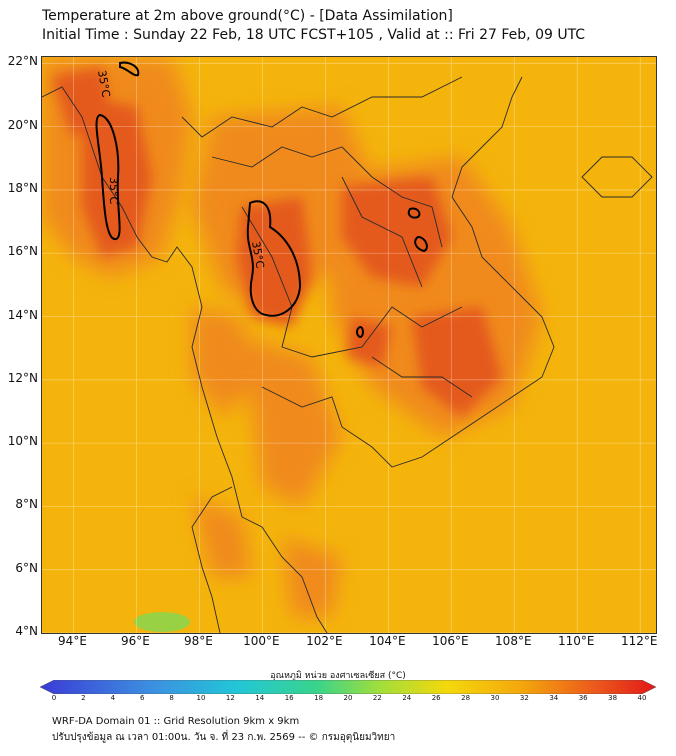  Describe the element at coordinates (54, 698) in the screenshot. I see `colorbar-tick-label: 0` at that location.